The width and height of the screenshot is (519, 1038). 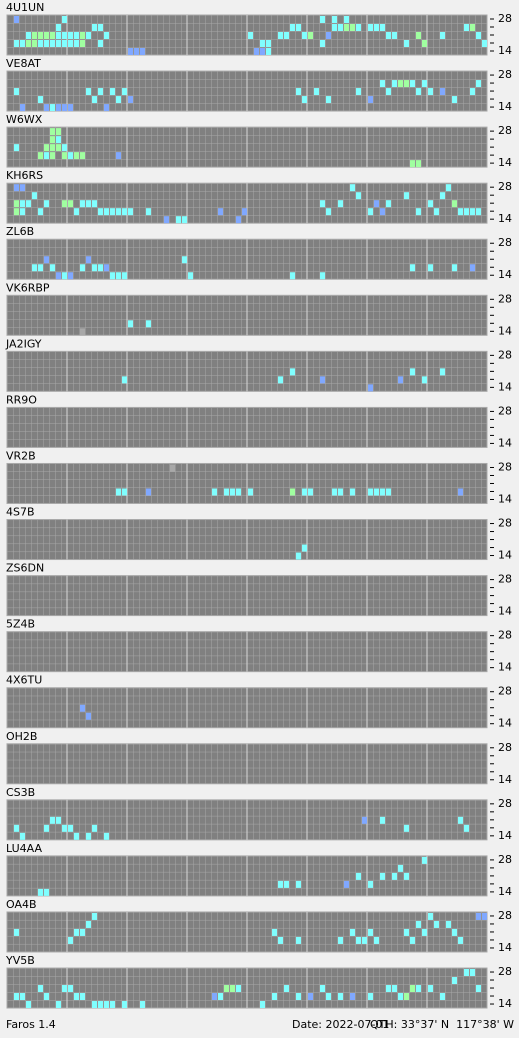 What do you see at coordinates (20, 624) in the screenshot?
I see `station-name: 5Z4B` at bounding box center [20, 624].